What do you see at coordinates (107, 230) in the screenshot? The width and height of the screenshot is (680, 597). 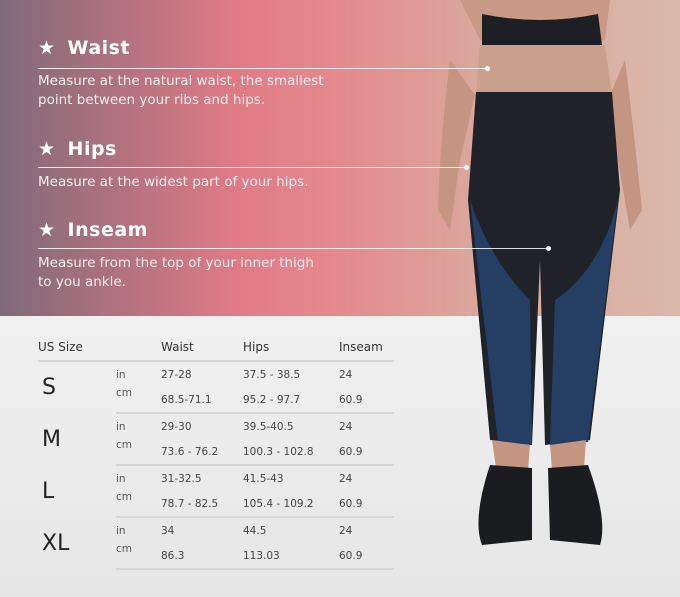 I see `section-title: Inseam` at bounding box center [107, 230].